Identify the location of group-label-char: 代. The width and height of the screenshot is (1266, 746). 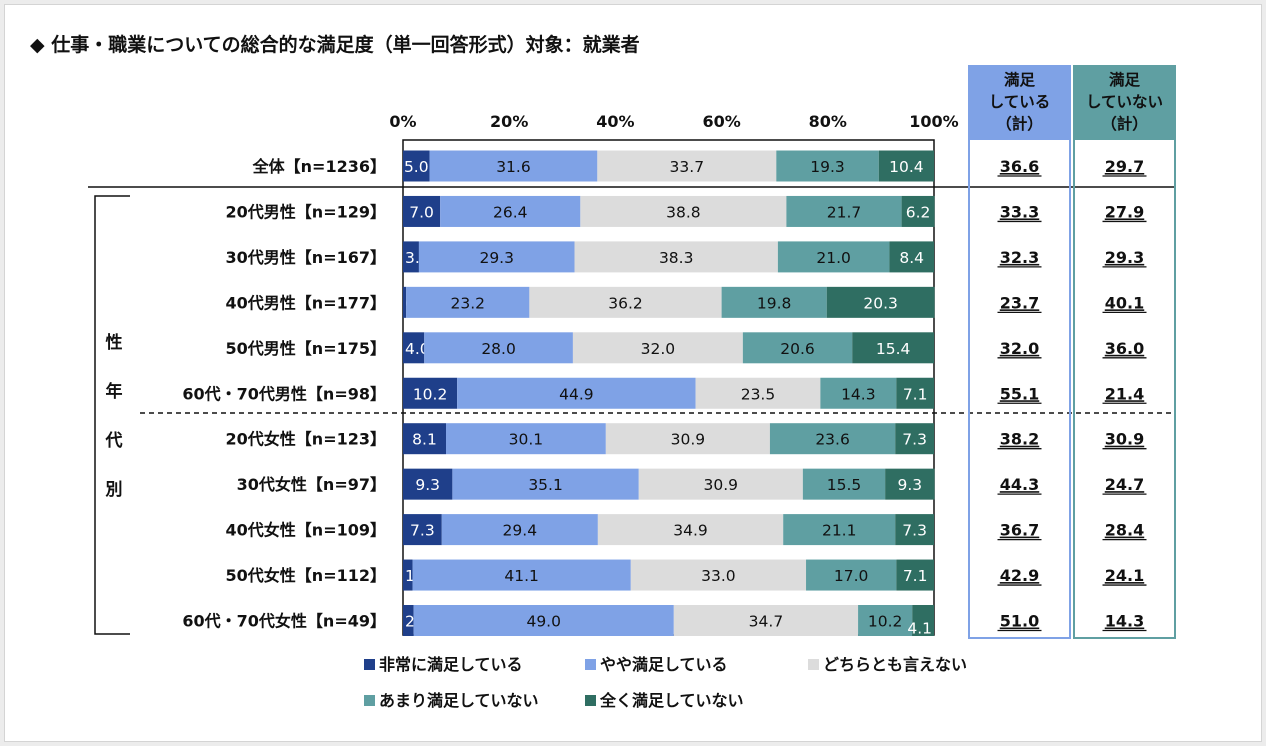
(114, 440).